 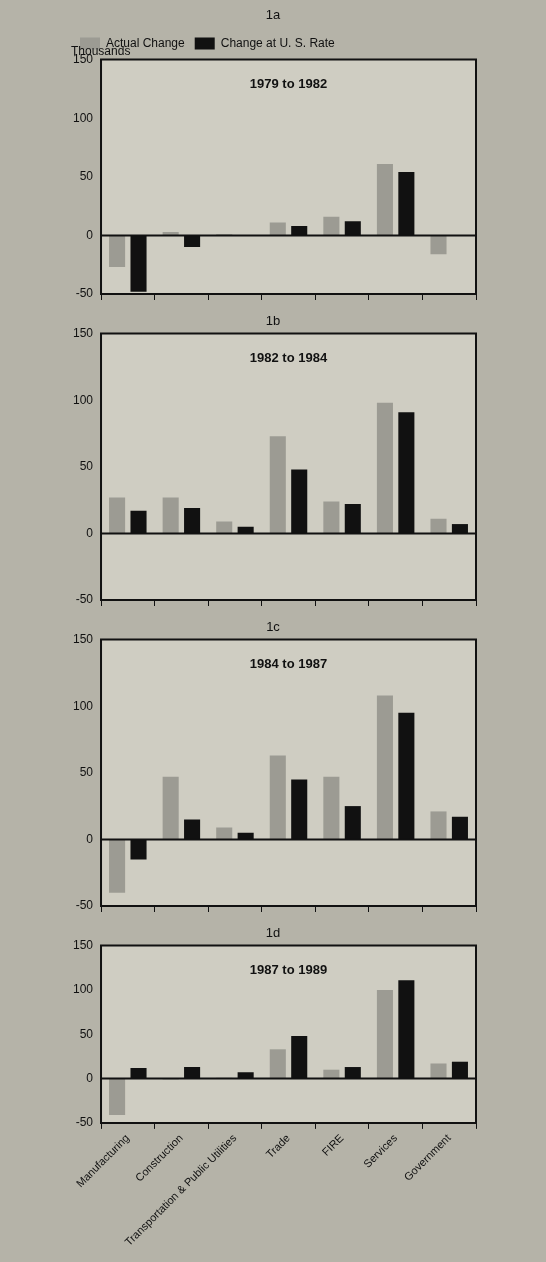 I want to click on text: 1984 to 1987, so click(x=288, y=663).